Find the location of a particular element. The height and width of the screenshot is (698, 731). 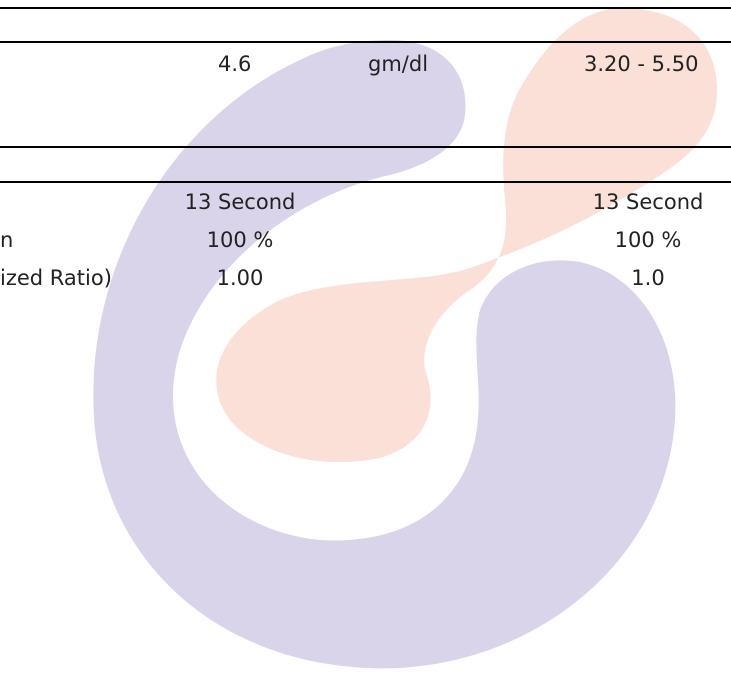

result-value: 1.00 is located at coordinates (240, 278).